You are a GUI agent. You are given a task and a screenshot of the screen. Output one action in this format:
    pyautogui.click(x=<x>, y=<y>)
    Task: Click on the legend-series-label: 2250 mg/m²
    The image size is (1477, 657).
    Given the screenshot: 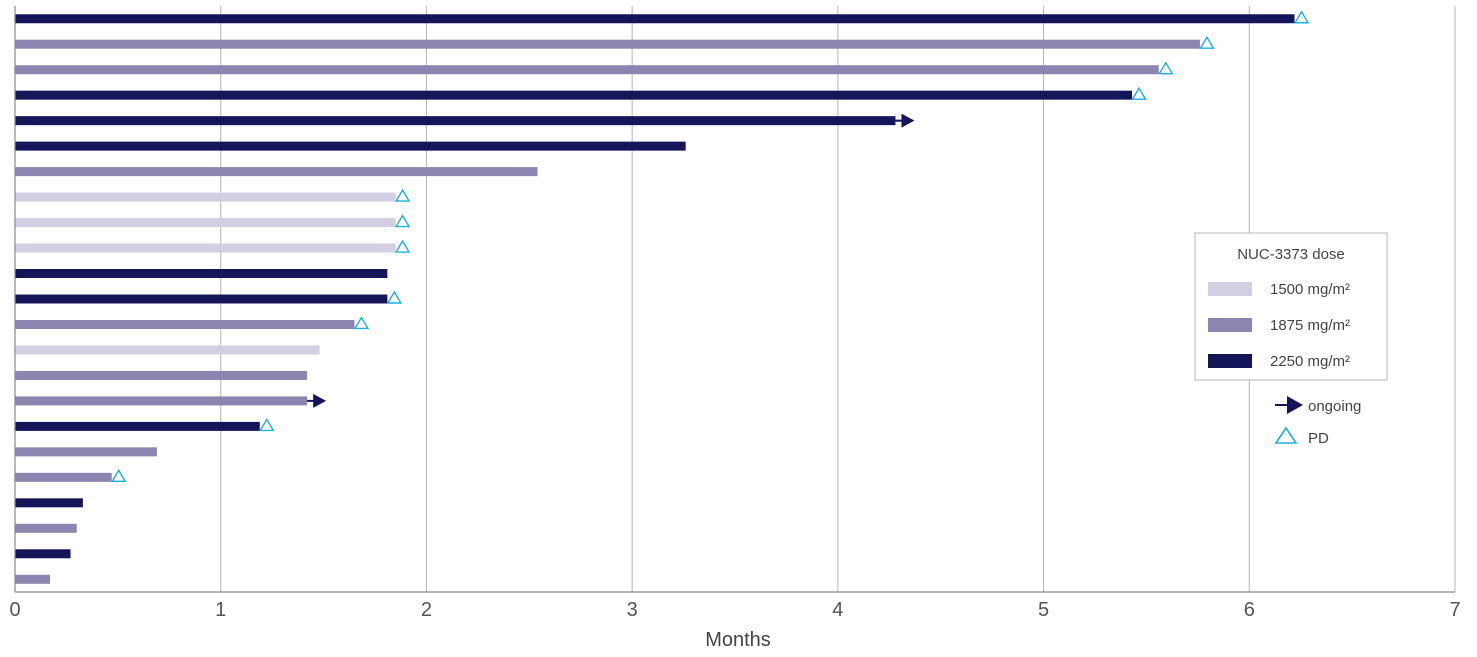 What is the action you would take?
    pyautogui.click(x=1310, y=361)
    